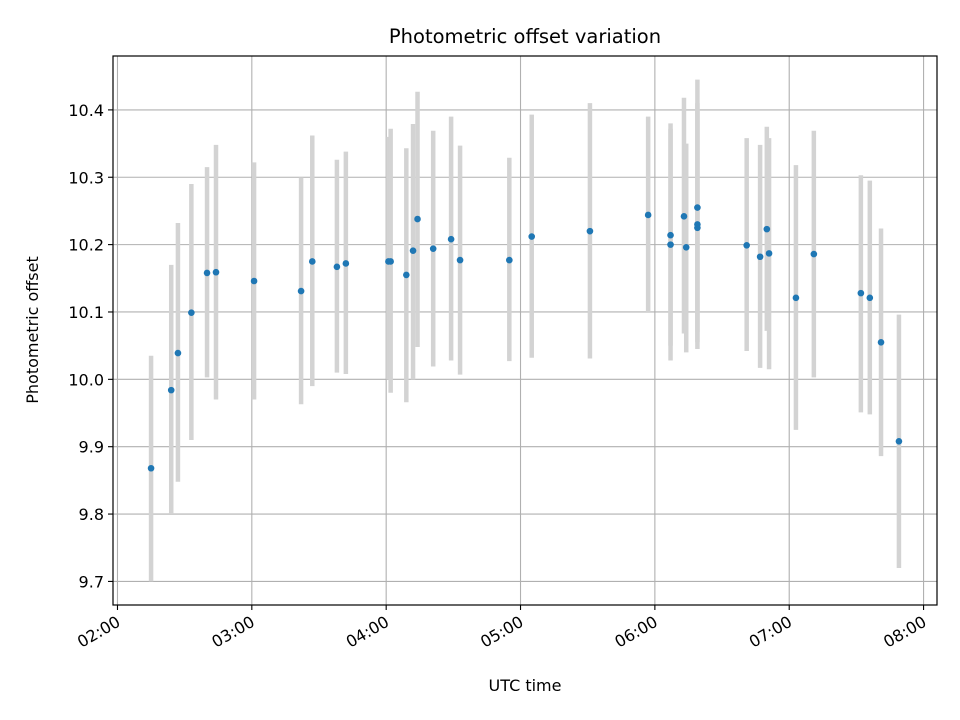  Describe the element at coordinates (86, 379) in the screenshot. I see `y-tick-label: 10.0` at that location.